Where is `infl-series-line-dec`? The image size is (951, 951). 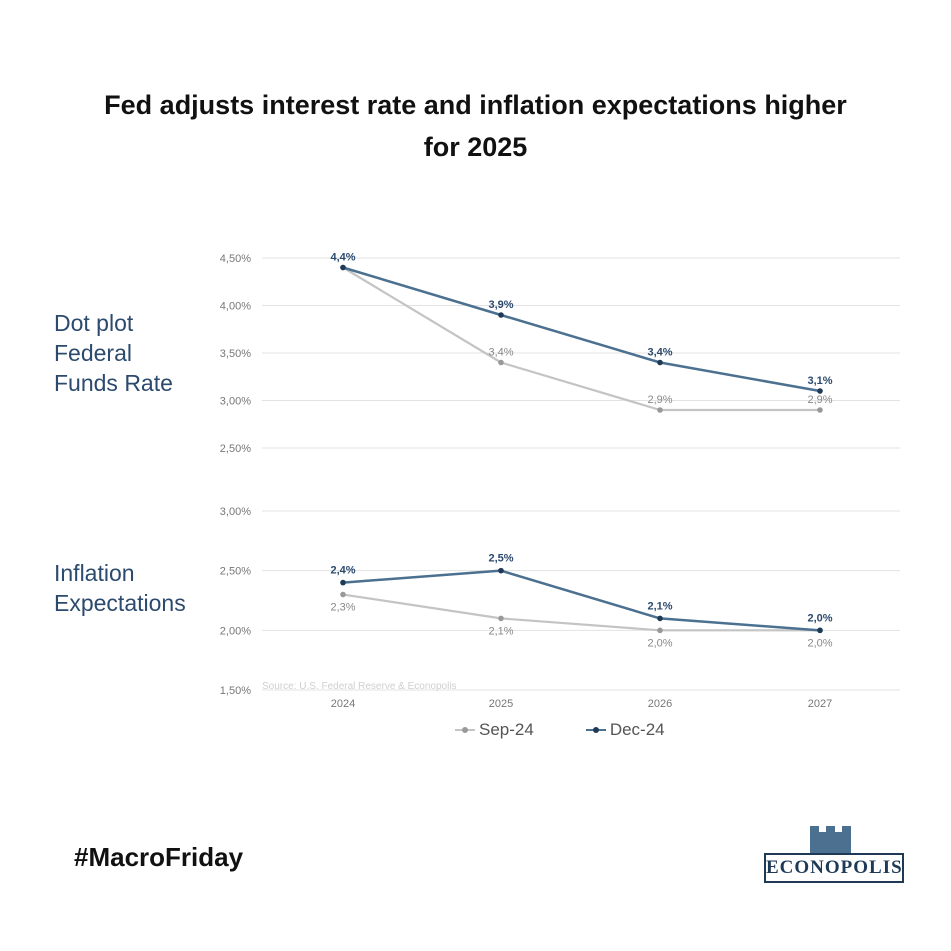
infl-series-line-dec is located at coordinates (581, 600).